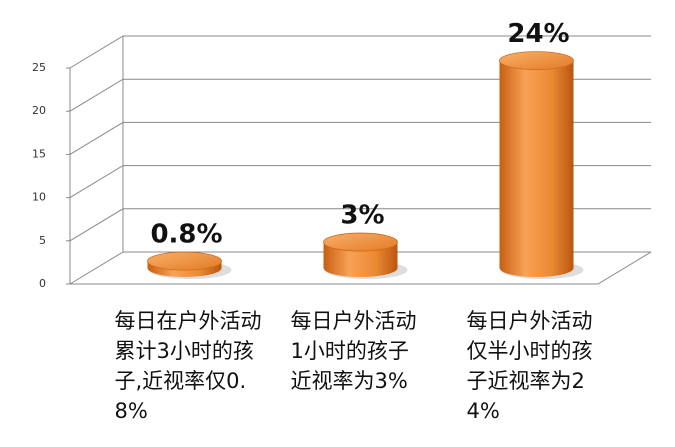  Describe the element at coordinates (186, 235) in the screenshot. I see `value-label: 0.8%` at that location.